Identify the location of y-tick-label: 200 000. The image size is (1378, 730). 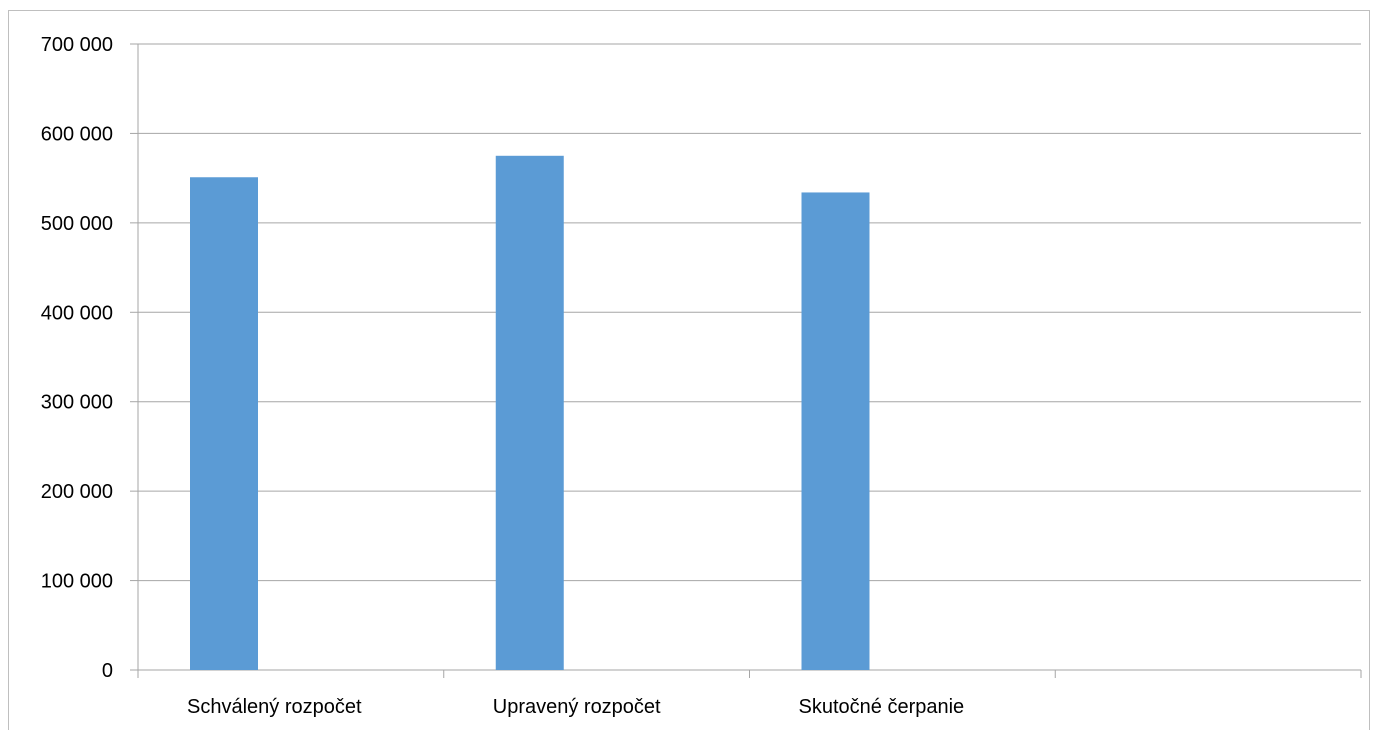
(77, 492).